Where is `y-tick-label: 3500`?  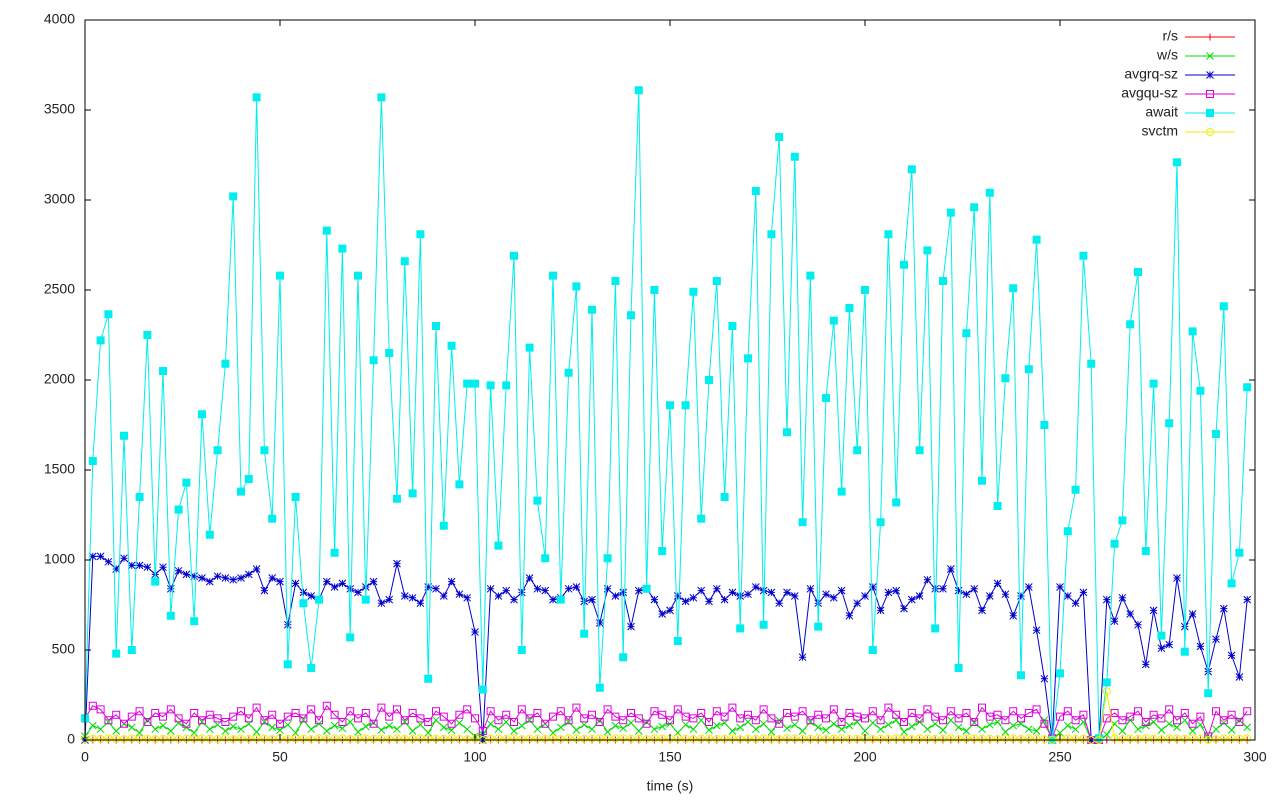
y-tick-label: 3500 is located at coordinates (59, 109).